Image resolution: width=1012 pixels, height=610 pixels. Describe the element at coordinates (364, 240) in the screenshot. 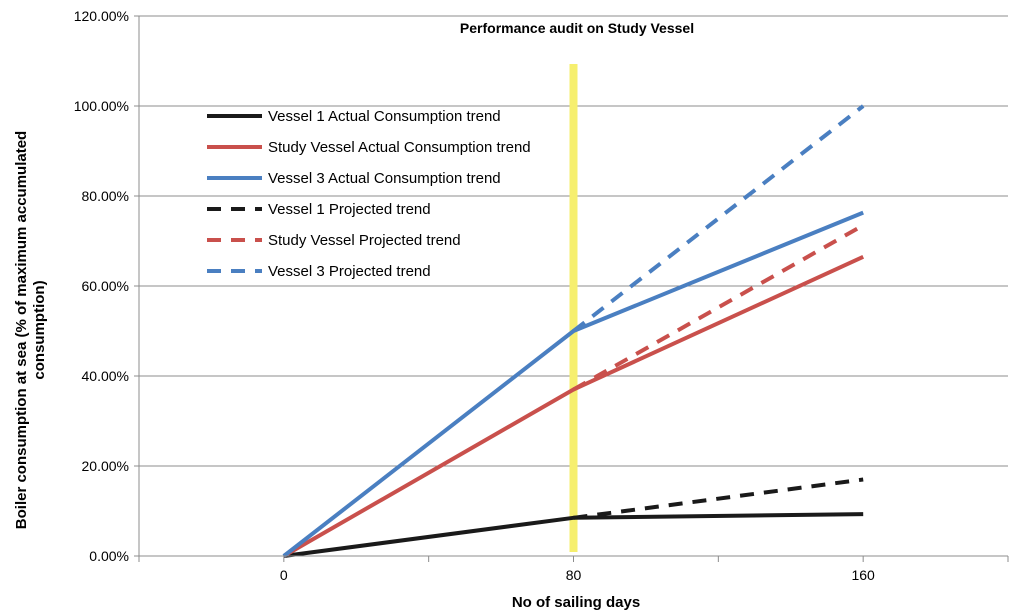

I see `legend-label: Study Vessel Projected trend` at that location.